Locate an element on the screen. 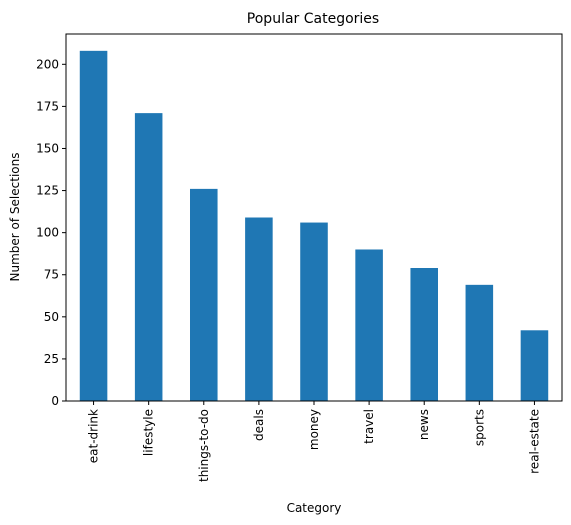 The image size is (571, 525). x-tick-label: travel is located at coordinates (369, 426).